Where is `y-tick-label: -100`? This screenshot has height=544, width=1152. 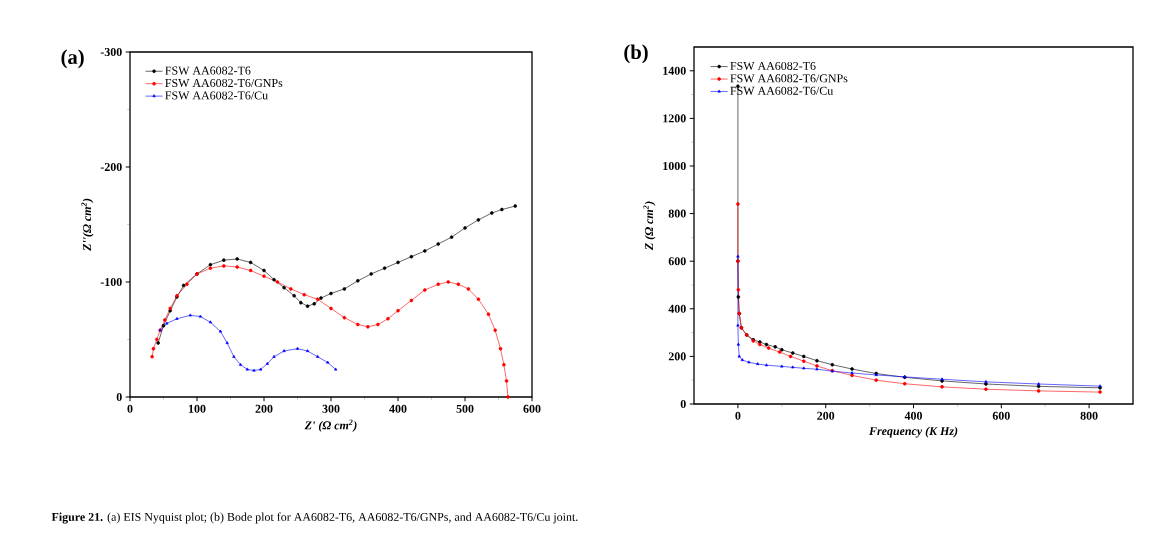 y-tick-label: -100 is located at coordinates (111, 282).